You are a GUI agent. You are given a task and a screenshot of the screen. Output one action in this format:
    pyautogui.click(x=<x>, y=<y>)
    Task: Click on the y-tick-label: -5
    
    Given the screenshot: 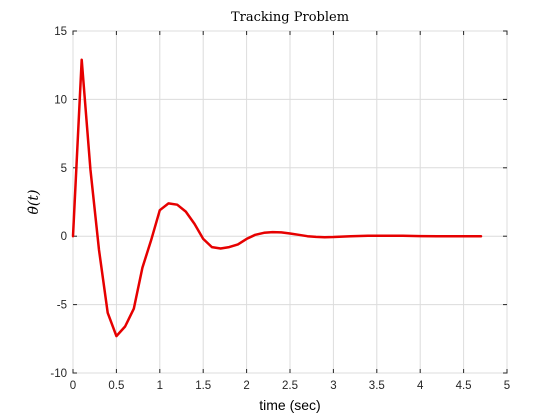 What is the action you would take?
    pyautogui.click(x=62, y=306)
    